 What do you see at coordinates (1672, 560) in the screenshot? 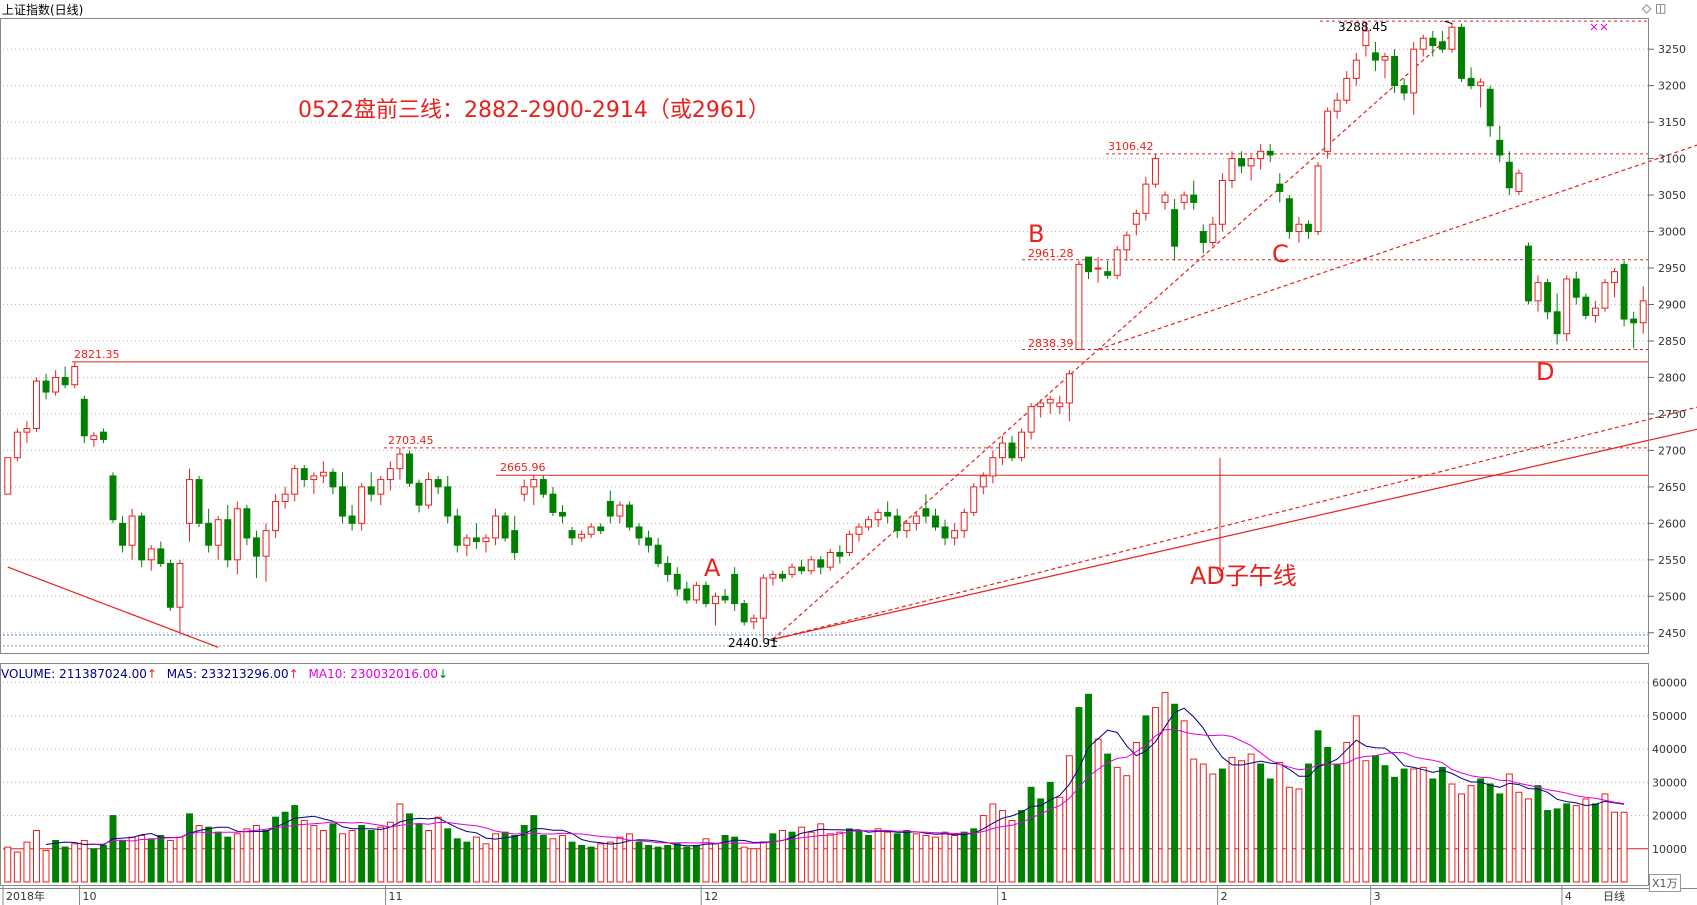
I see `price-tick-label: 2550` at bounding box center [1672, 560].